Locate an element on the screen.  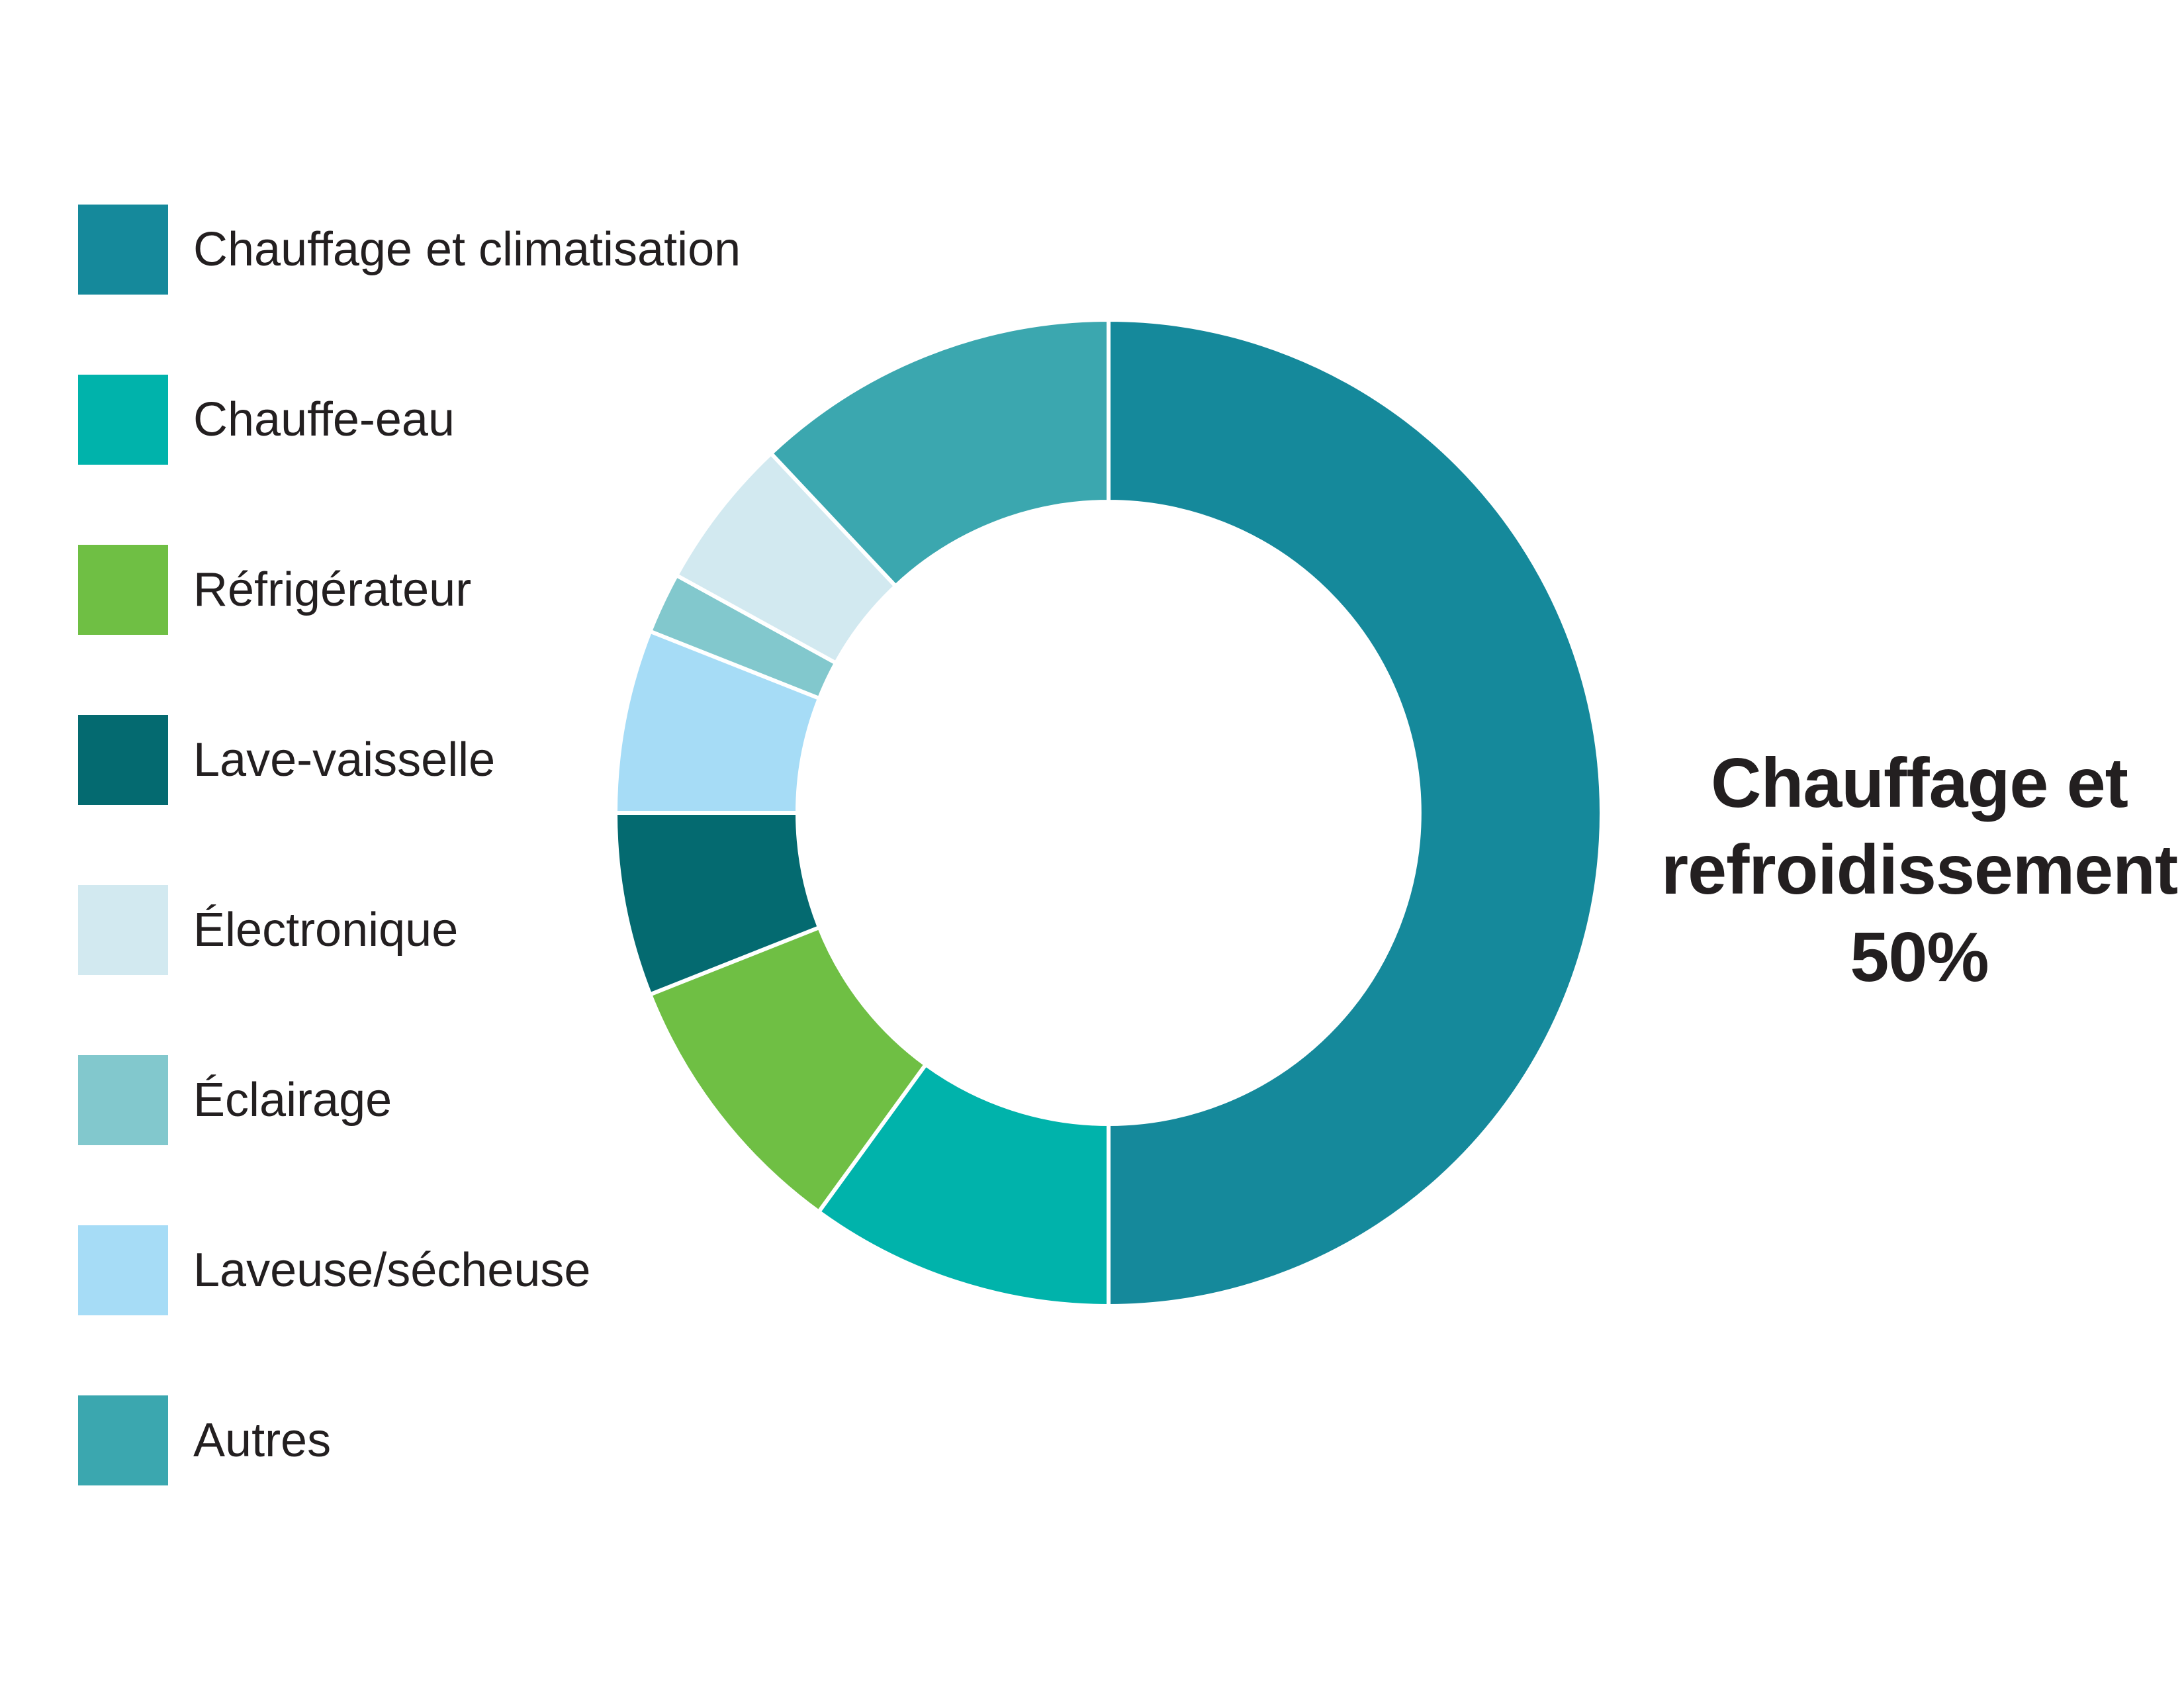
legend-item-lave-vaisselle: Lave-vaisselle is located at coordinates (409, 760).